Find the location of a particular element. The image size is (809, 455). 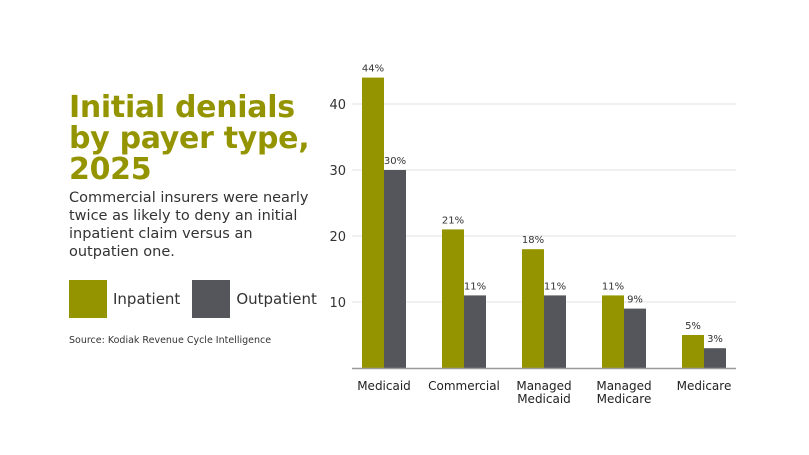

y-tick-label: 30 is located at coordinates (337, 171).